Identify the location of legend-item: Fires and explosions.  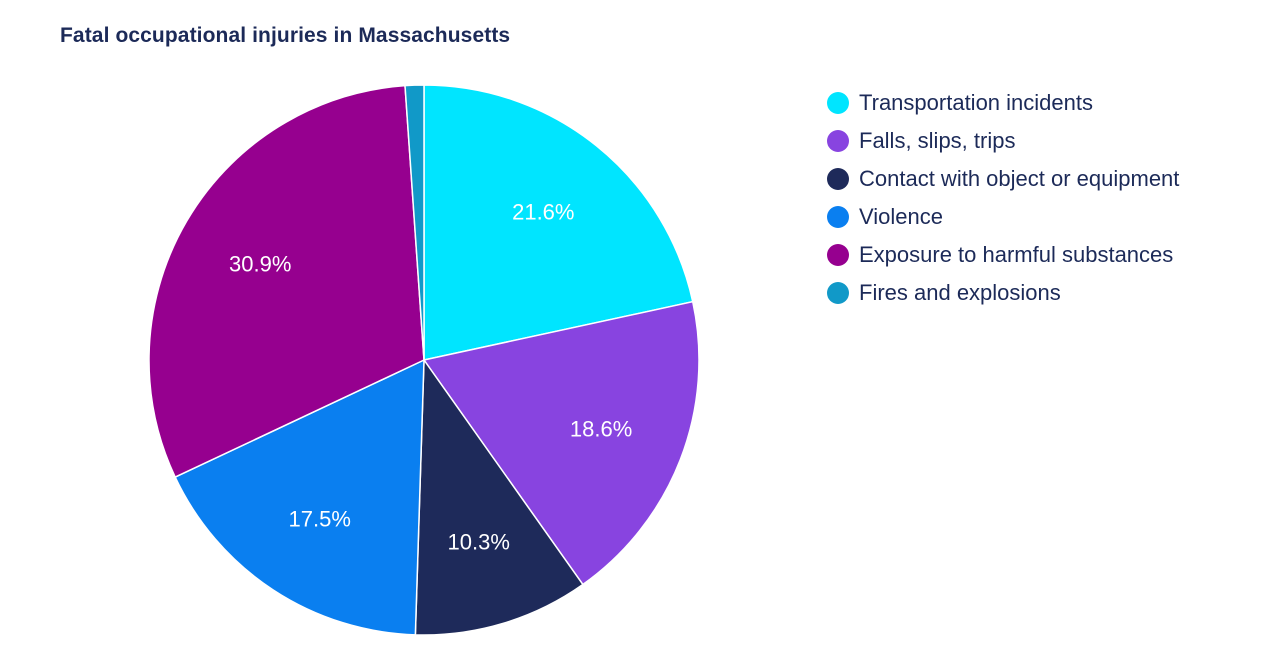
(1003, 293).